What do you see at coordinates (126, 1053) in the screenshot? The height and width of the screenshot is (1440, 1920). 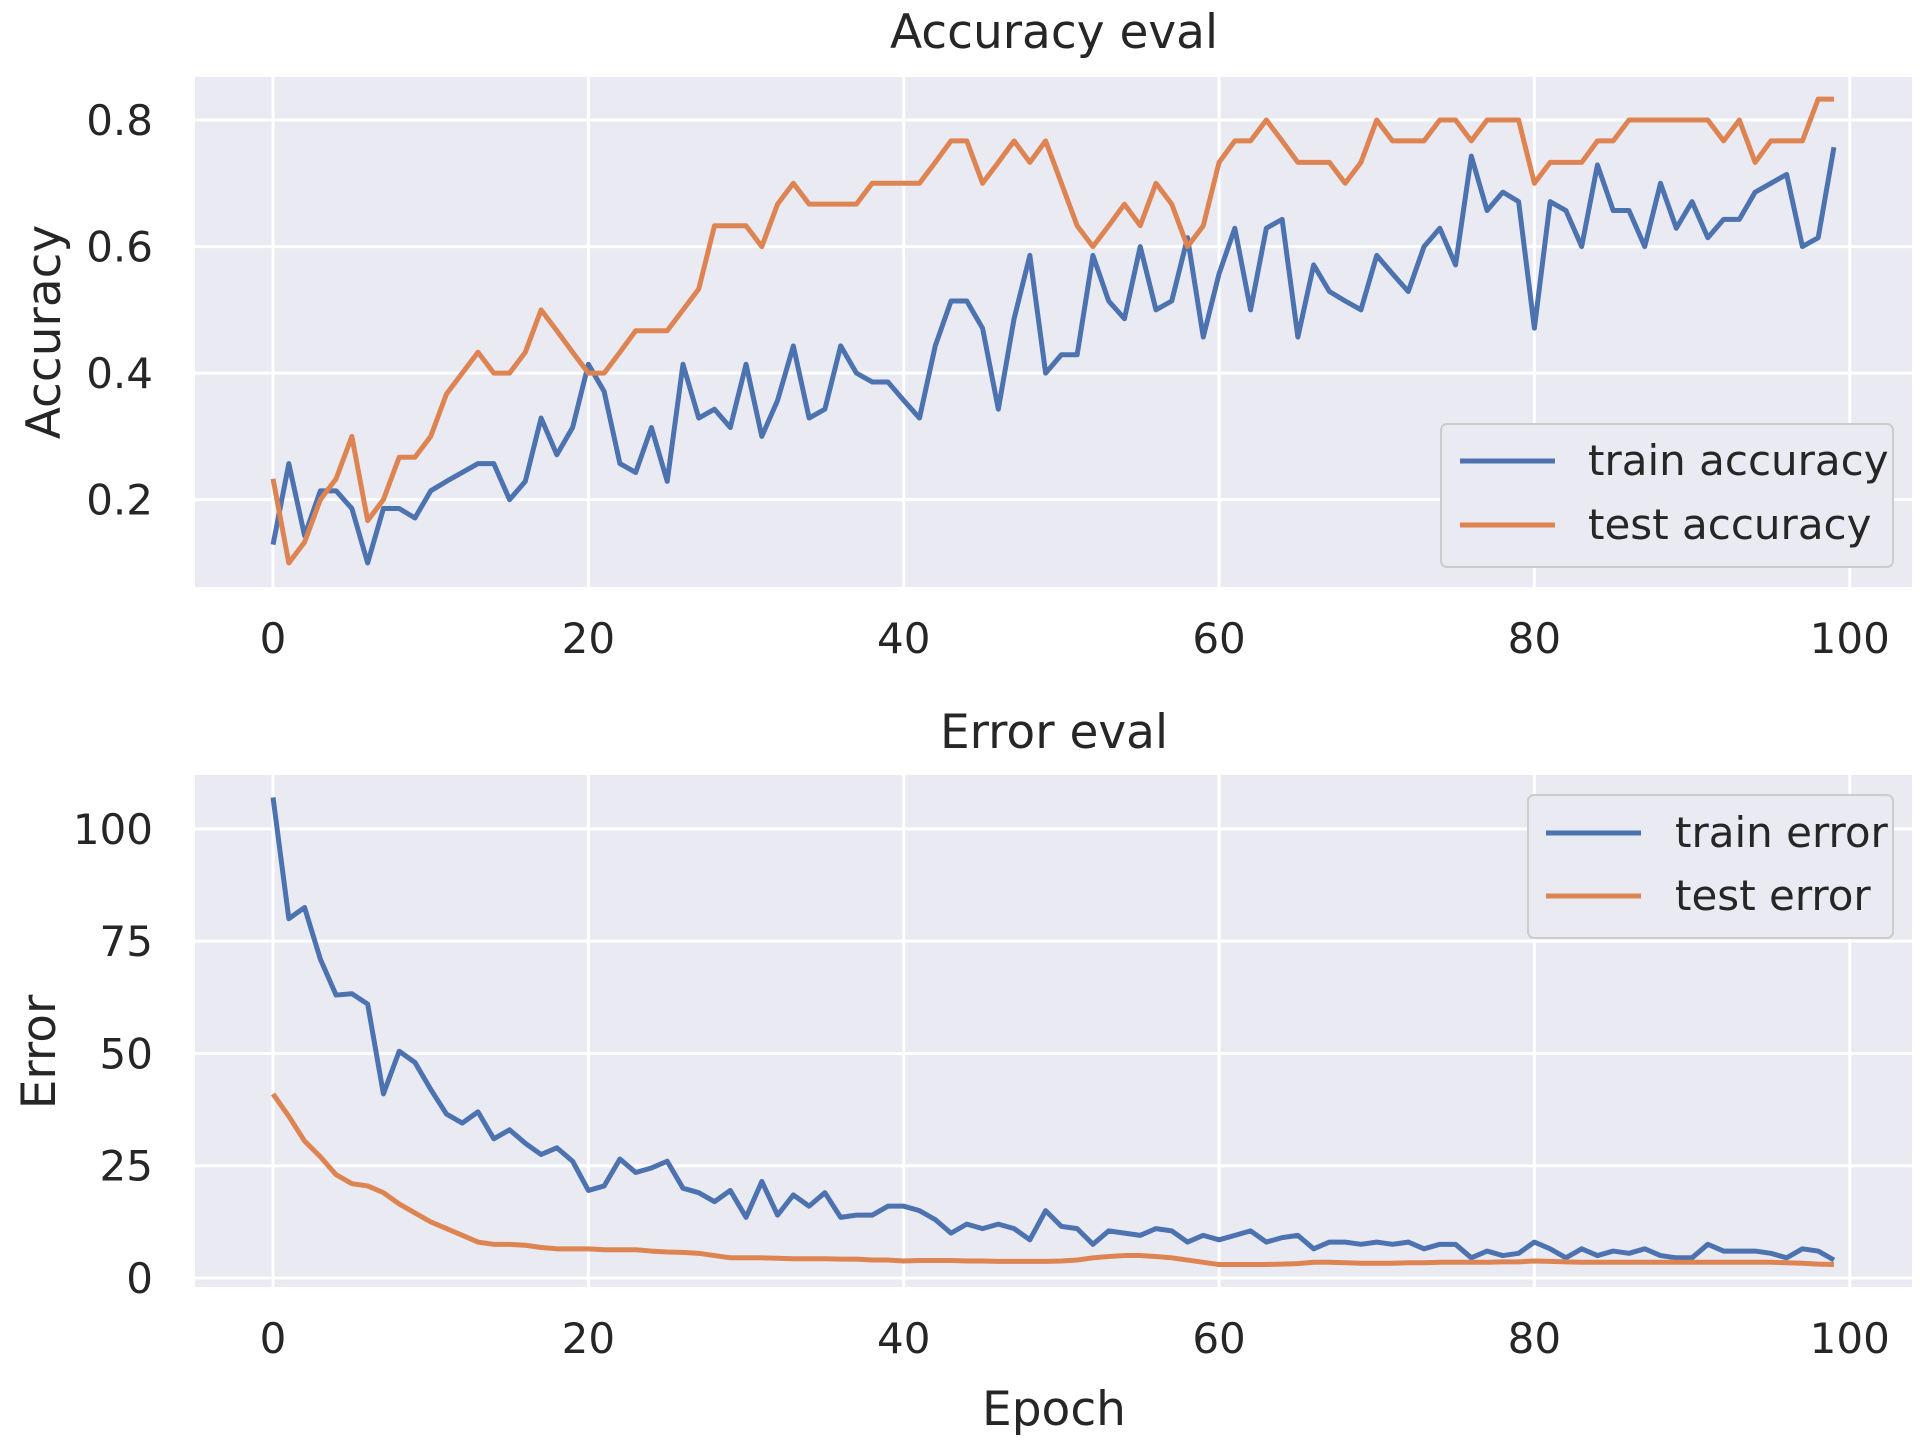 I see `error-y-tick-label: 50` at bounding box center [126, 1053].